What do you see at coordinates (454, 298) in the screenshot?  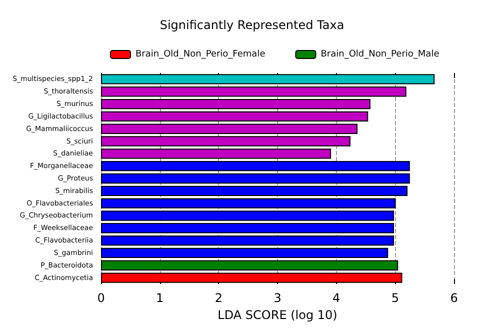 I see `x-tick-label: 6` at bounding box center [454, 298].